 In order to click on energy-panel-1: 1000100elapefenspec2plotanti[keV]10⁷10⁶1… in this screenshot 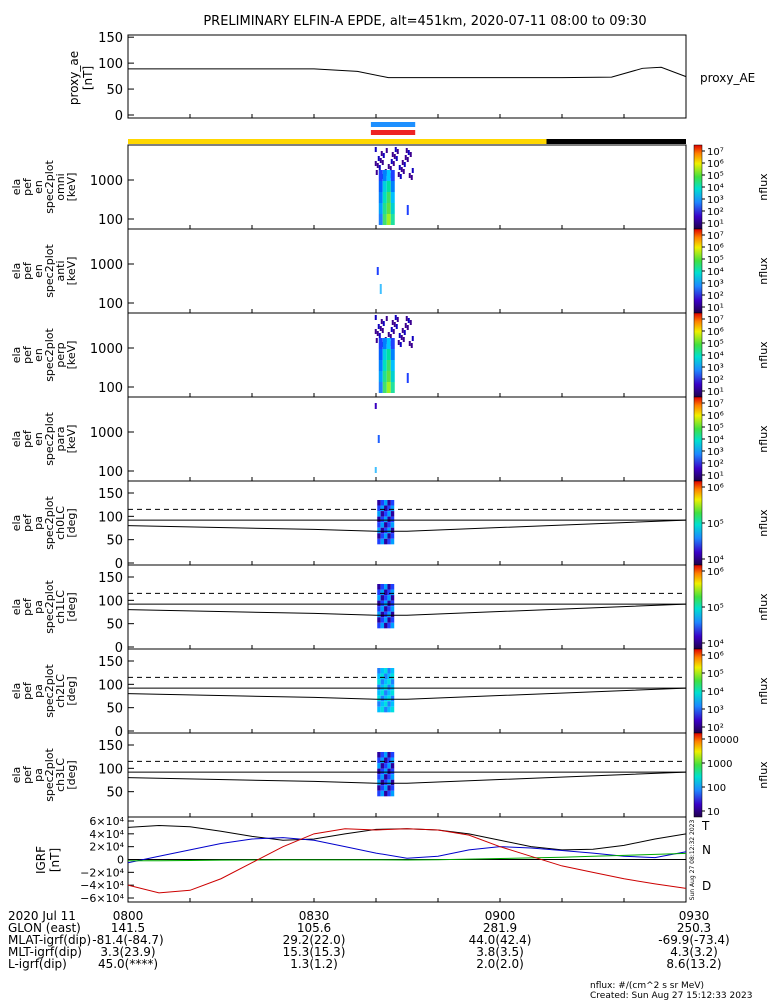, I will do `click(390, 271)`.